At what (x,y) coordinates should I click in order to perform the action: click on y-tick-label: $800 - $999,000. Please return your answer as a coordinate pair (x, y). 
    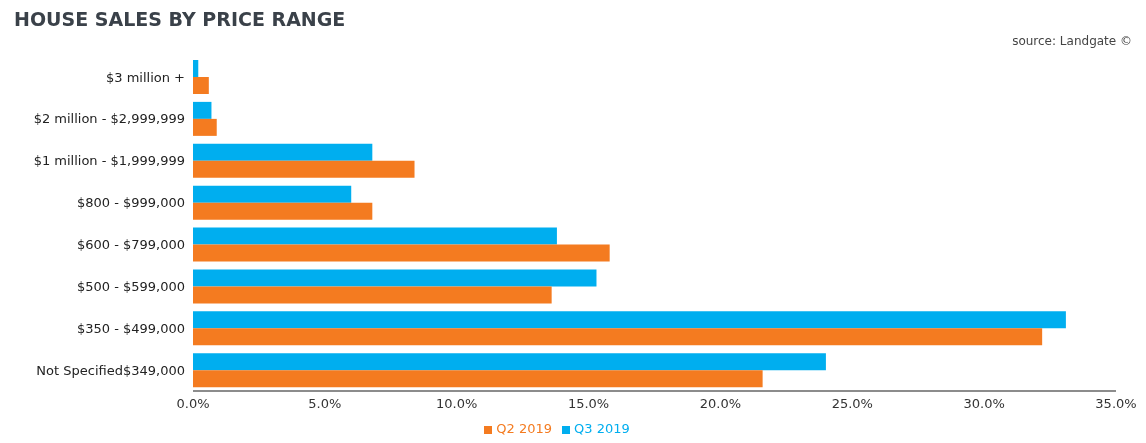
    Looking at the image, I should click on (130, 203).